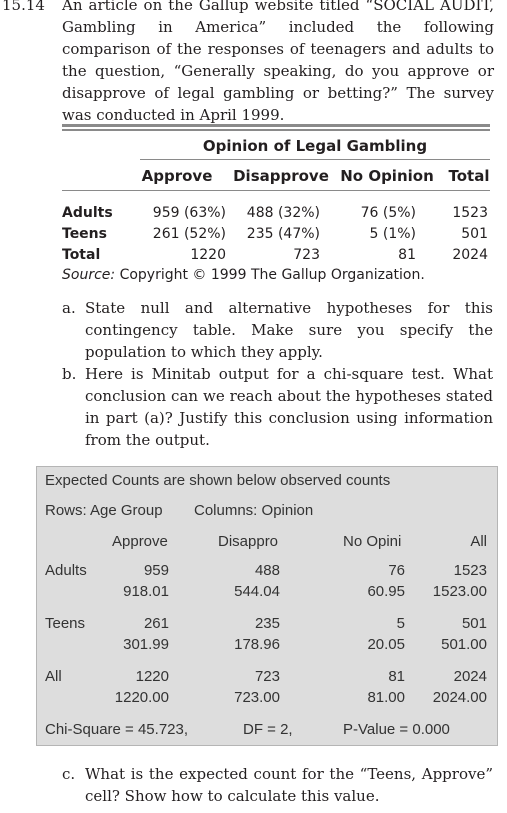 This screenshot has width=507, height=813. What do you see at coordinates (84, 234) in the screenshot?
I see `row-label: Teens` at bounding box center [84, 234].